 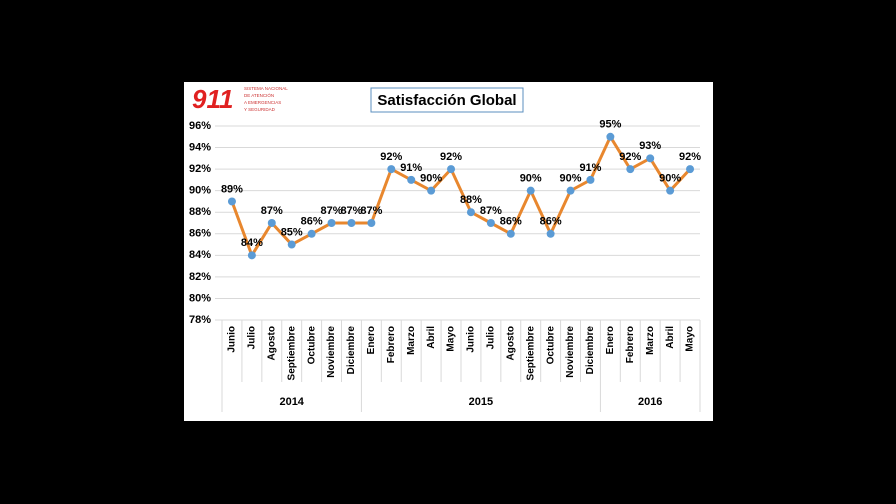 I want to click on logo-line: DE ATENCIÓN, so click(x=259, y=95).